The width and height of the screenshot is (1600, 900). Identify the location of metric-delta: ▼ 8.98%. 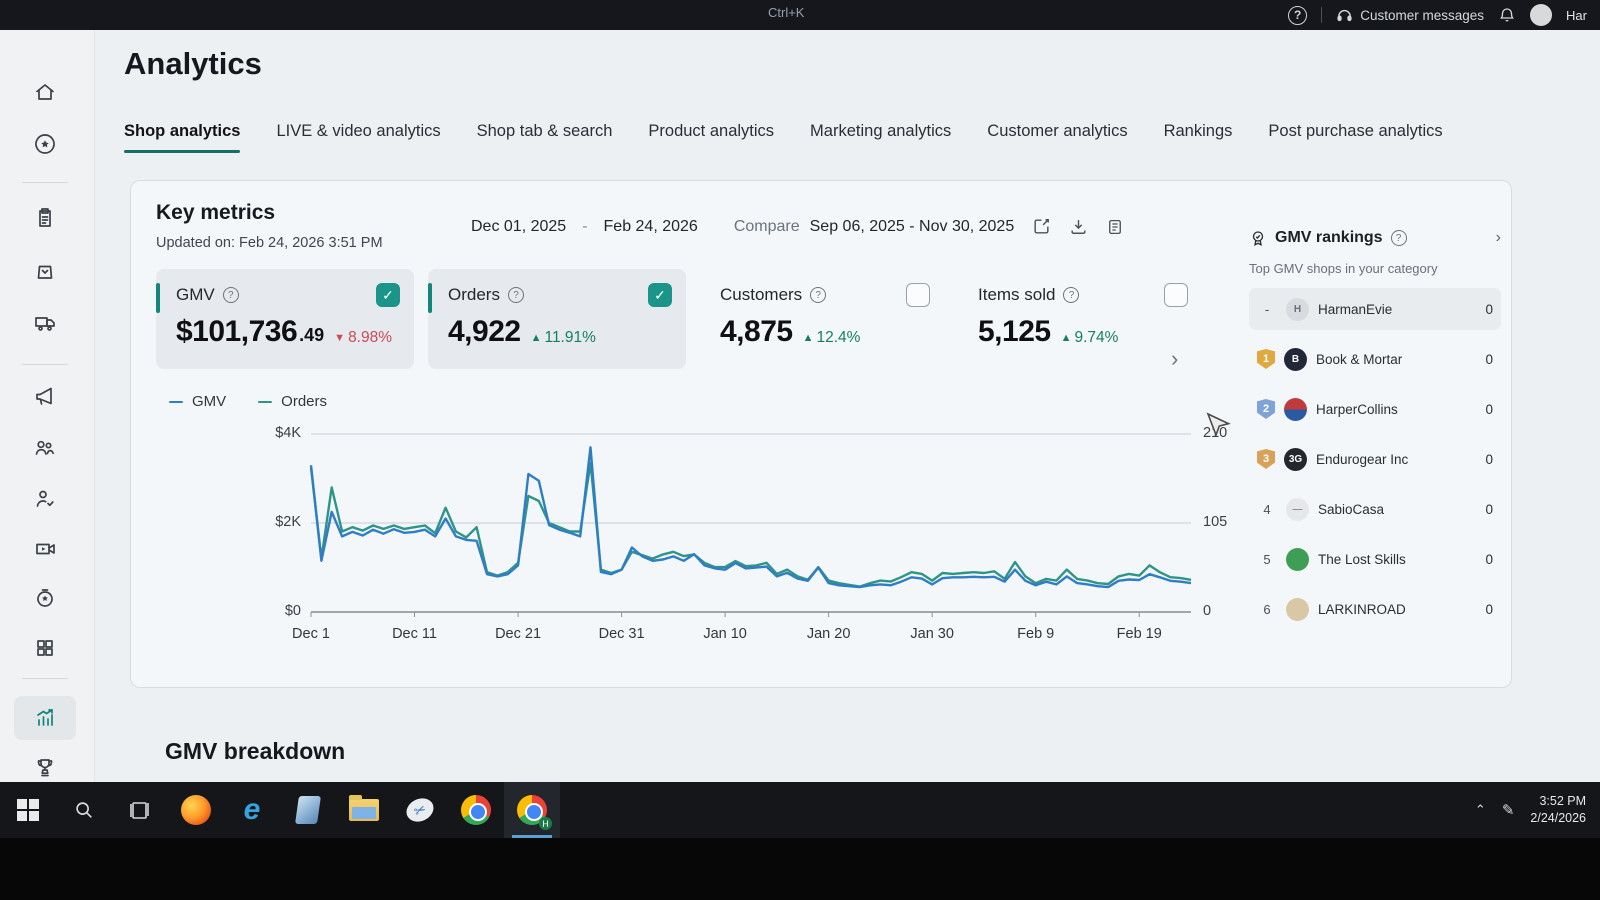
(363, 337).